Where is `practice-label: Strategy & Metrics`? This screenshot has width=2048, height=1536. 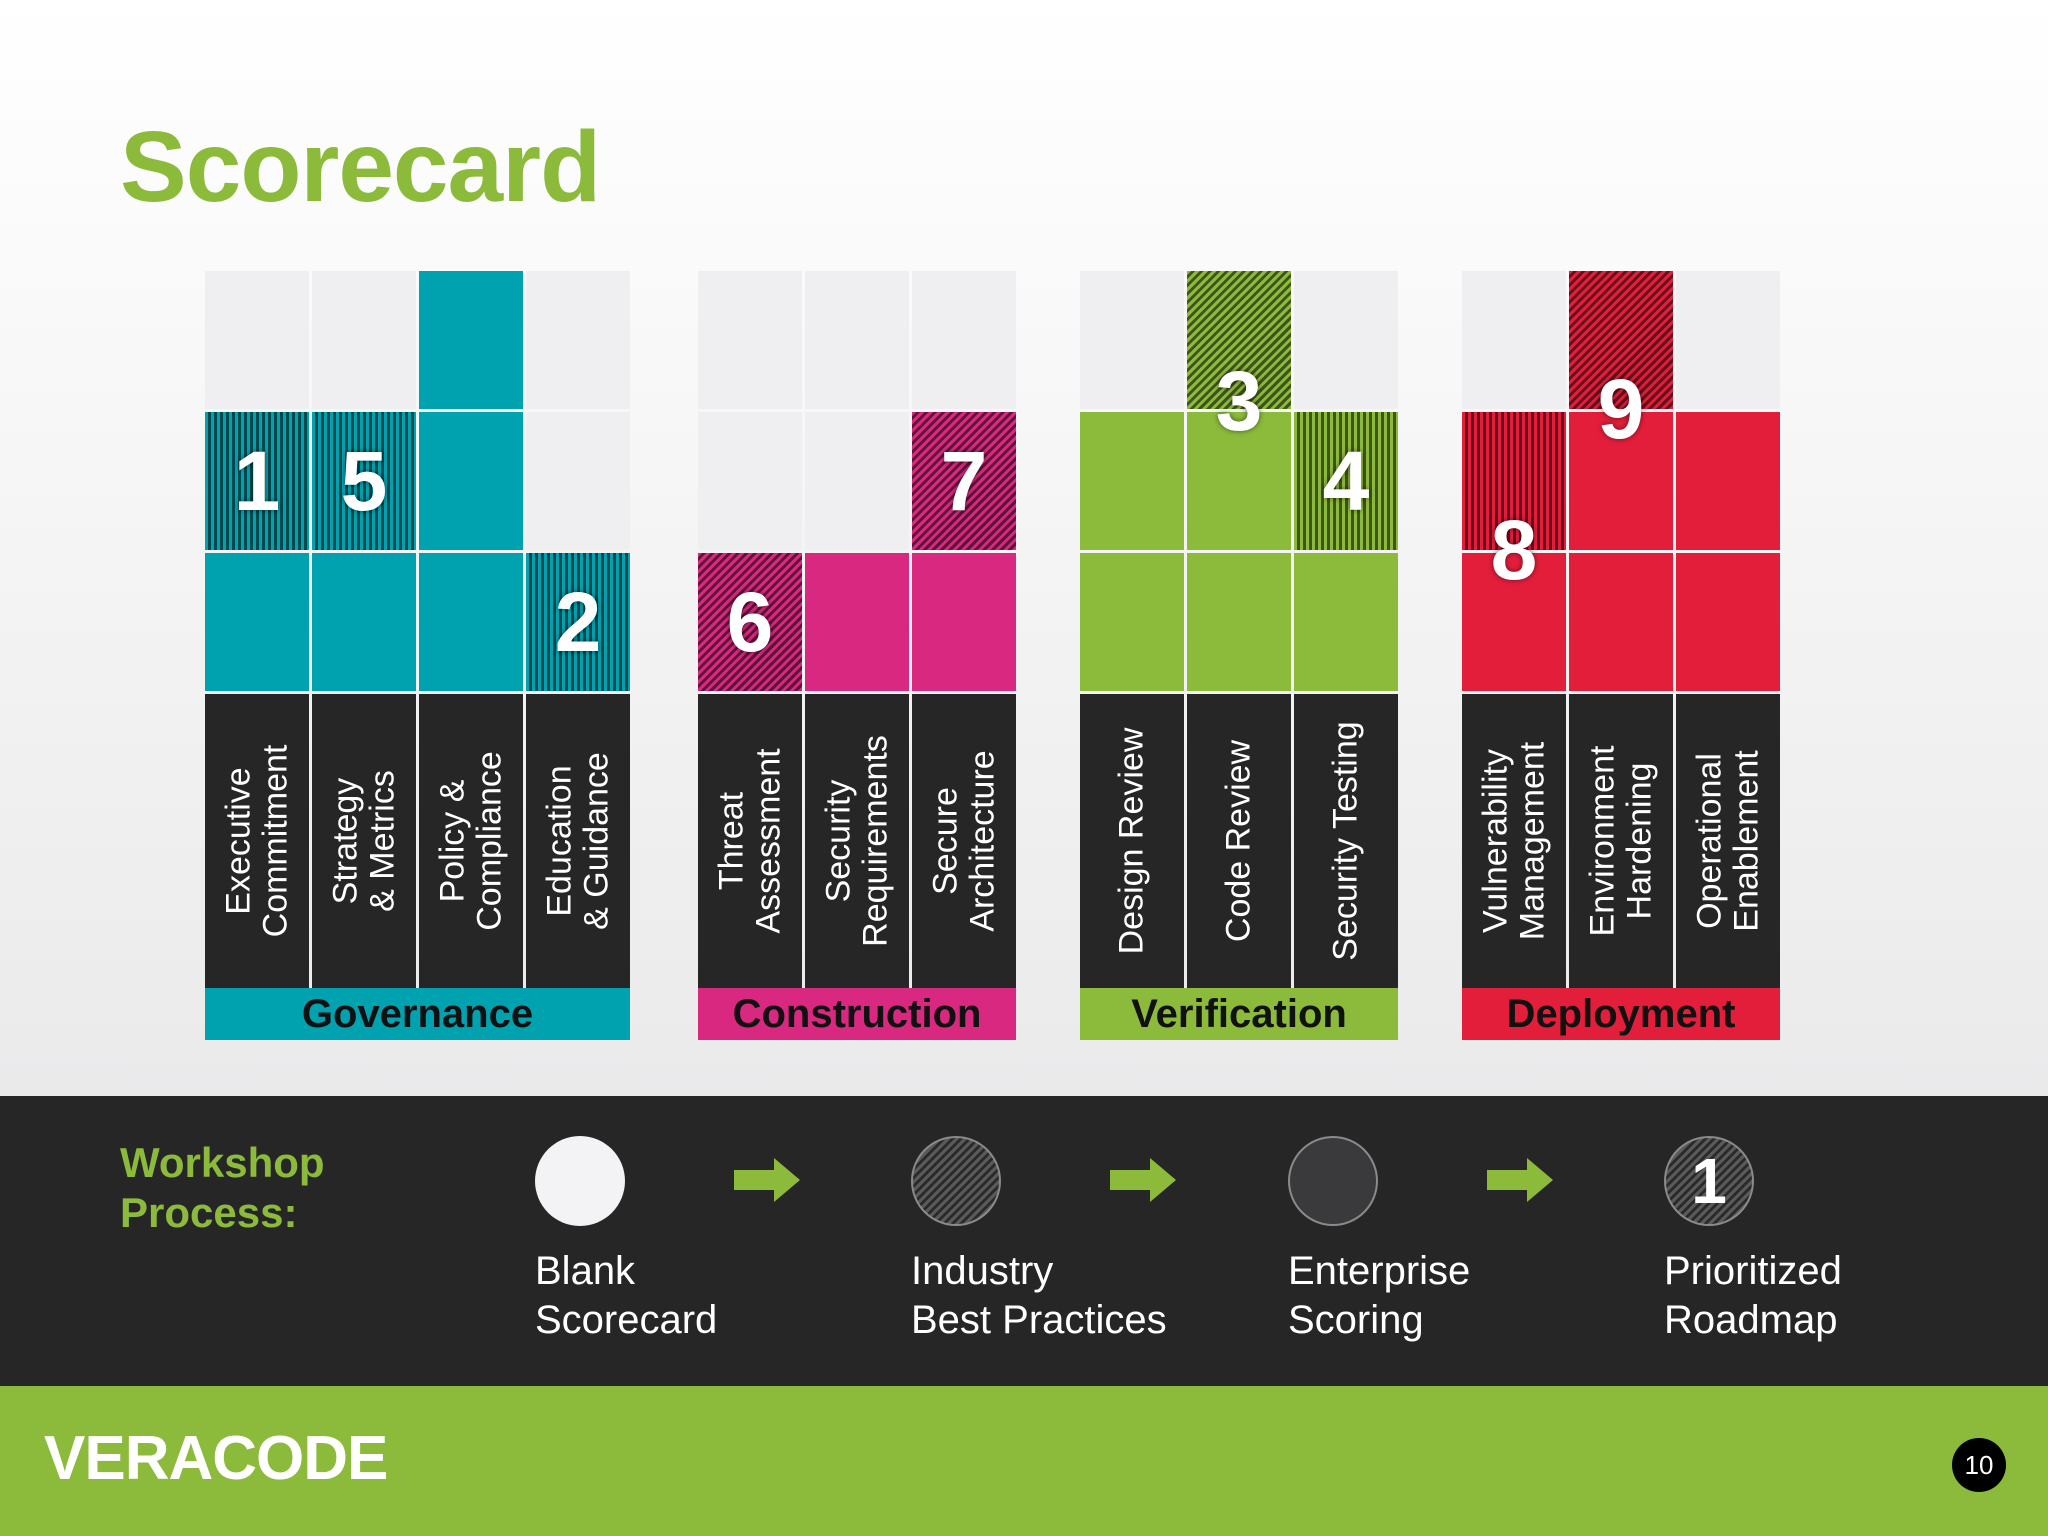
practice-label: Strategy & Metrics is located at coordinates (364, 841).